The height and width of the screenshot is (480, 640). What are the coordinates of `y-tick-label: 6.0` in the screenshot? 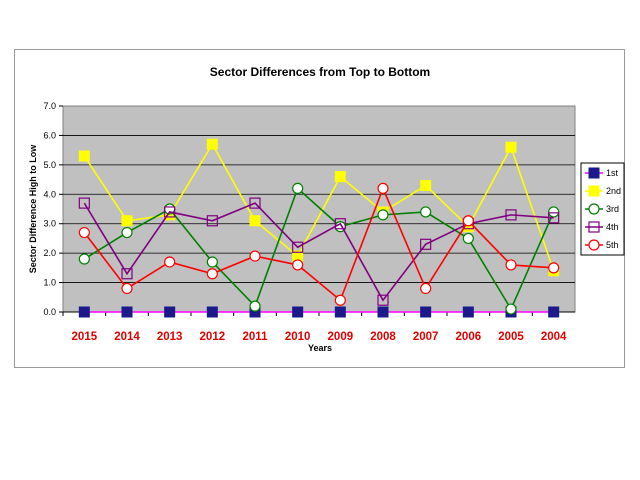 It's located at (49, 135).